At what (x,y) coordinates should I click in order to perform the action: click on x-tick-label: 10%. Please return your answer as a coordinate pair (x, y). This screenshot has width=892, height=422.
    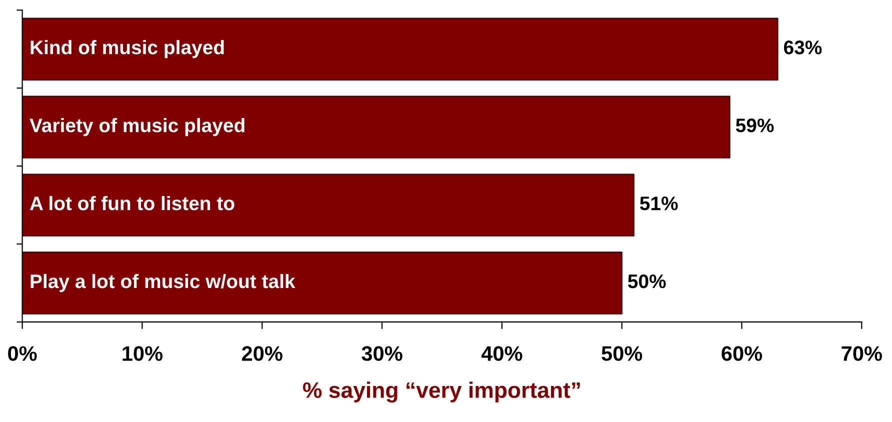
    Looking at the image, I should click on (142, 353).